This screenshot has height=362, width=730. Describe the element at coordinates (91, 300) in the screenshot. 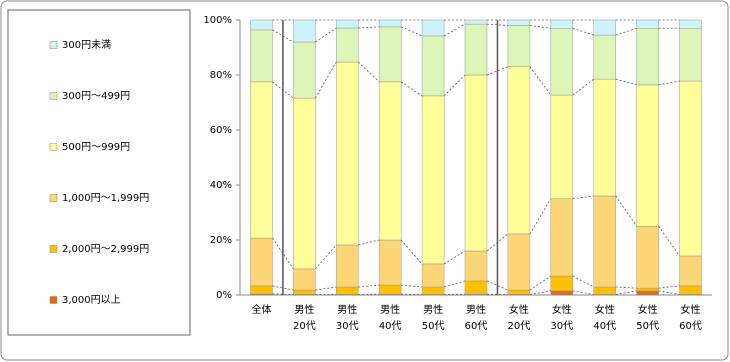

I see `legend-label: 3,000円以上` at that location.